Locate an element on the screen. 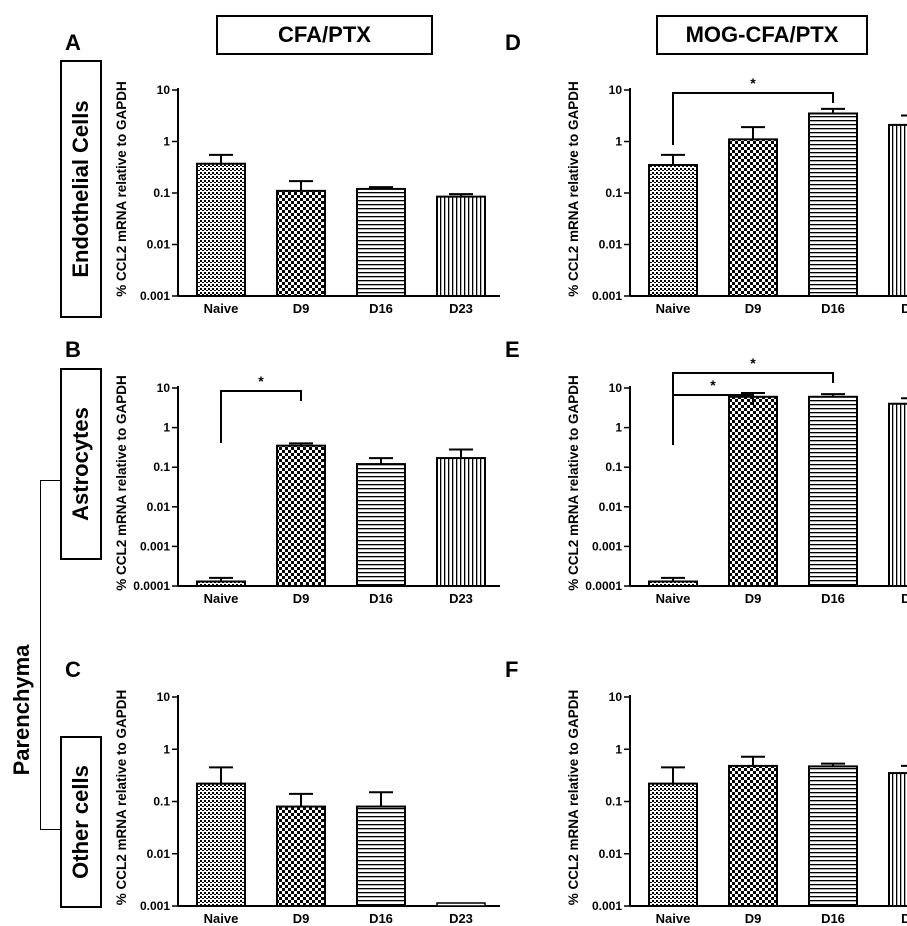 This screenshot has width=907, height=926. panel-e-bar-d16 is located at coordinates (833, 491).